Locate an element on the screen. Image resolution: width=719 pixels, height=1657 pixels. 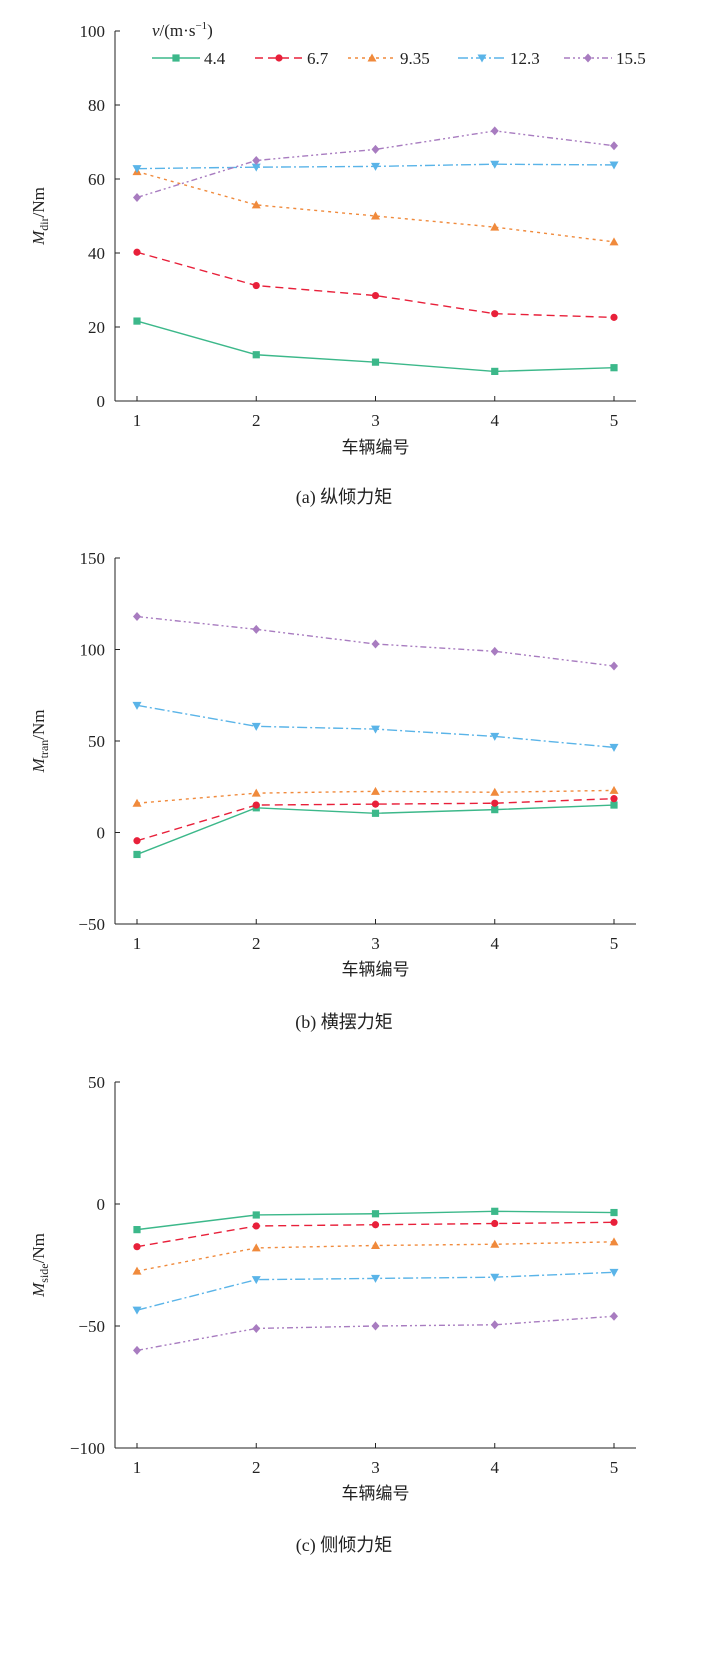
legend-title-unit: /(m·s is located at coordinates (178, 30).